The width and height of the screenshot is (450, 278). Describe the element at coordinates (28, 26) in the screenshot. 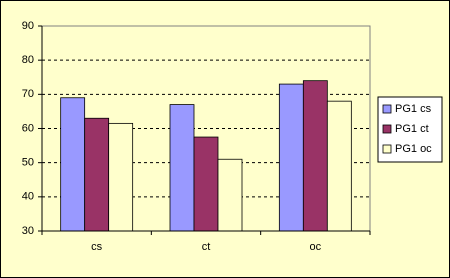

I see `y-tick-label: 90` at that location.